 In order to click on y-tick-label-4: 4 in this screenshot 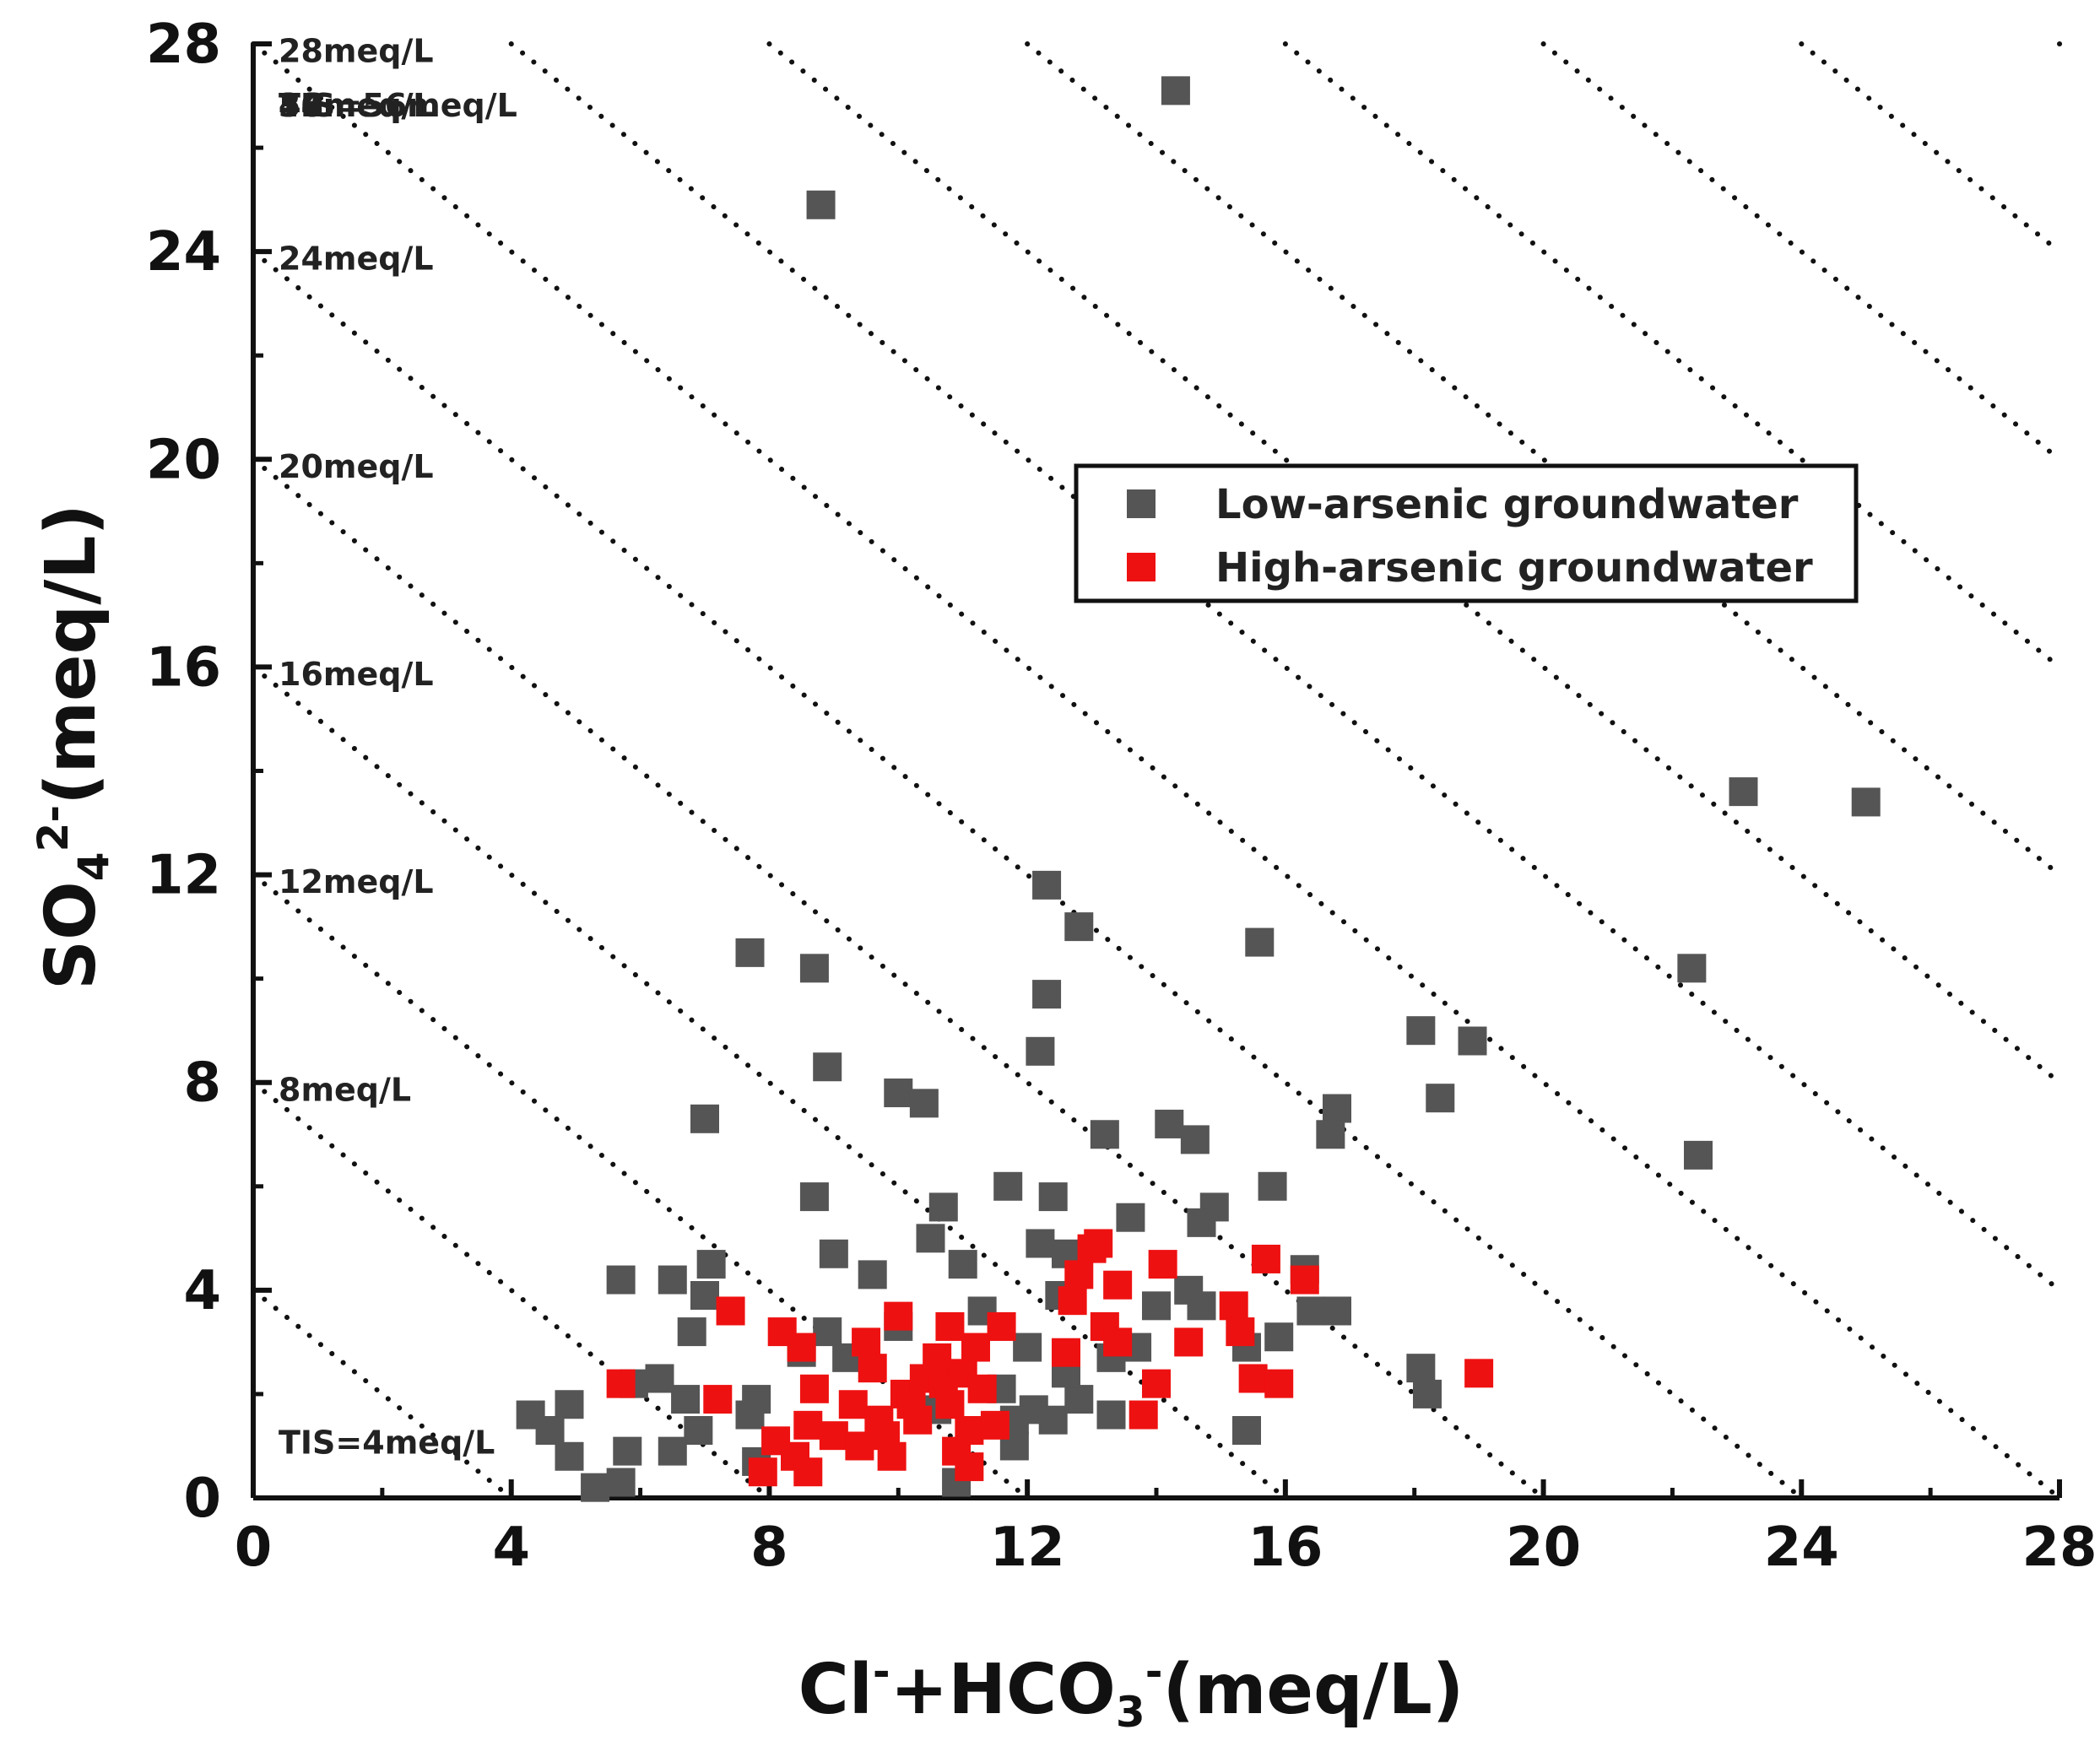, I will do `click(202, 1291)`.